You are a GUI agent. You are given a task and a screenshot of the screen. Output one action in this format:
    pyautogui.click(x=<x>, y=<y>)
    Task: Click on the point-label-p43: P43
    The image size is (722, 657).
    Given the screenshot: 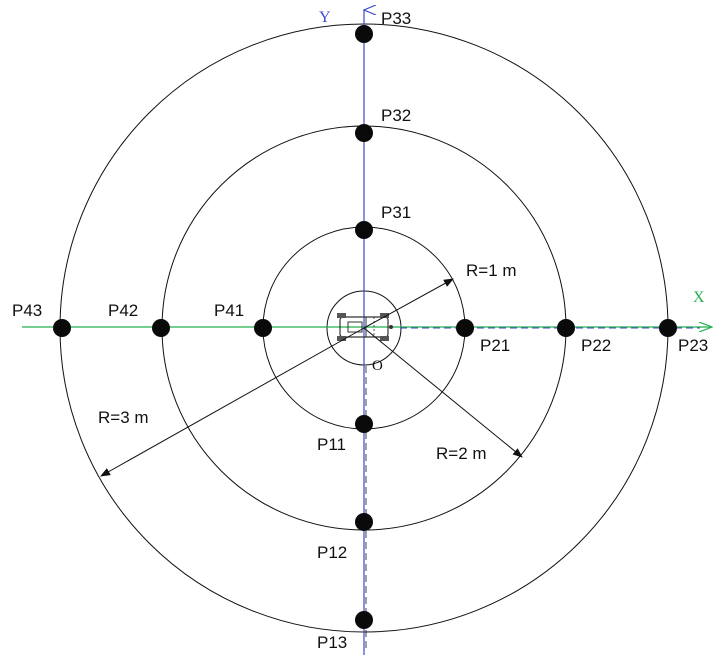 What is the action you would take?
    pyautogui.click(x=27, y=310)
    